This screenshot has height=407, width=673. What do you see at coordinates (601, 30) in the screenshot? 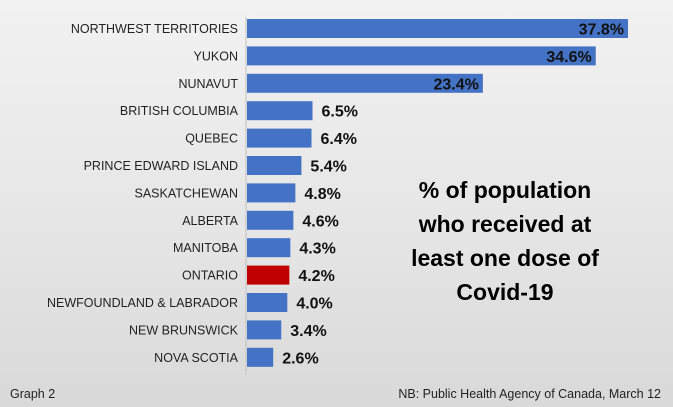
I see `value-label-northwest-territories: 37.8%` at bounding box center [601, 30].